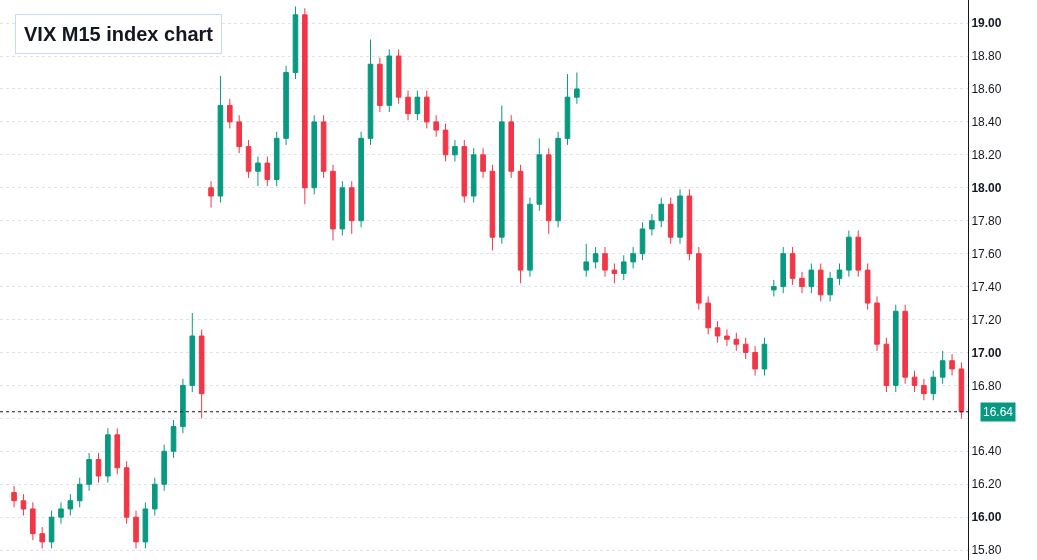 This screenshot has width=1037, height=560. Describe the element at coordinates (986, 220) in the screenshot. I see `y-tick-label: 17.80` at that location.